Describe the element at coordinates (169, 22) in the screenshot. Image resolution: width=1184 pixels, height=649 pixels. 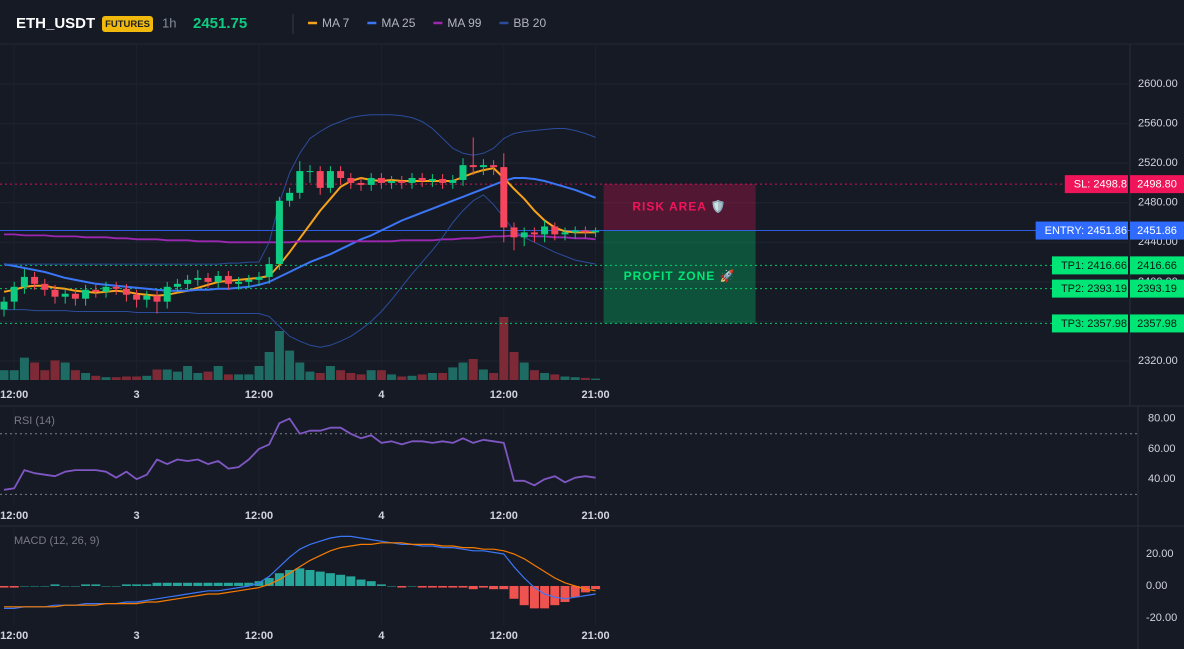
I see `interval: 1h` at that location.